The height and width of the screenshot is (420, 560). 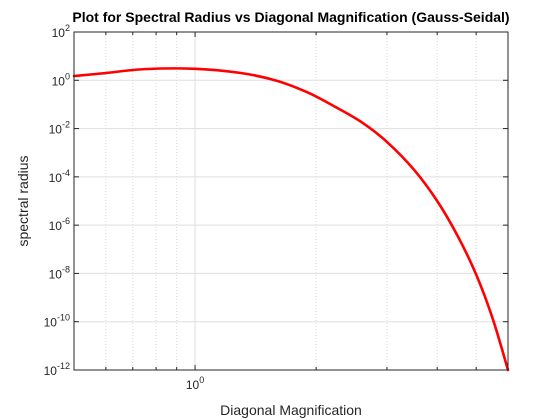 What do you see at coordinates (59, 176) in the screenshot?
I see `y-tick-label: 10⁻⁴` at bounding box center [59, 176].